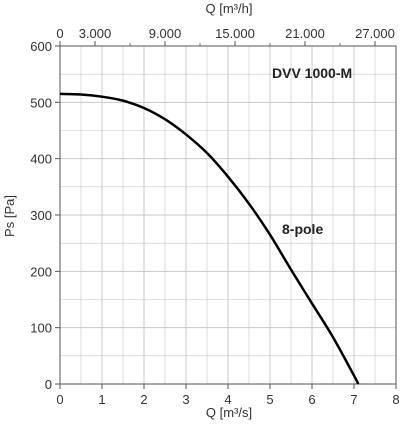 This screenshot has height=425, width=400. What do you see at coordinates (41, 46) in the screenshot?
I see `y-tick-label: 600` at bounding box center [41, 46].